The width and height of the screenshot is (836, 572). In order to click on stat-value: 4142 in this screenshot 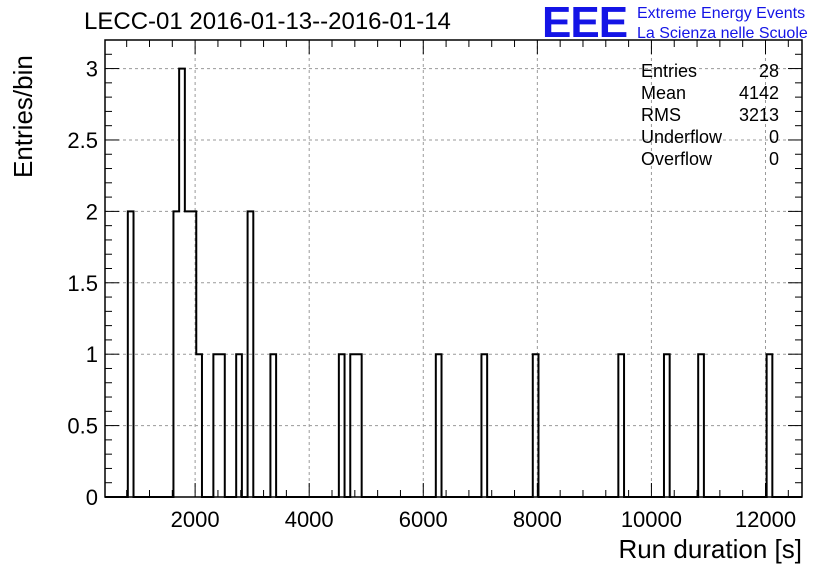, I will do `click(758, 93)`.